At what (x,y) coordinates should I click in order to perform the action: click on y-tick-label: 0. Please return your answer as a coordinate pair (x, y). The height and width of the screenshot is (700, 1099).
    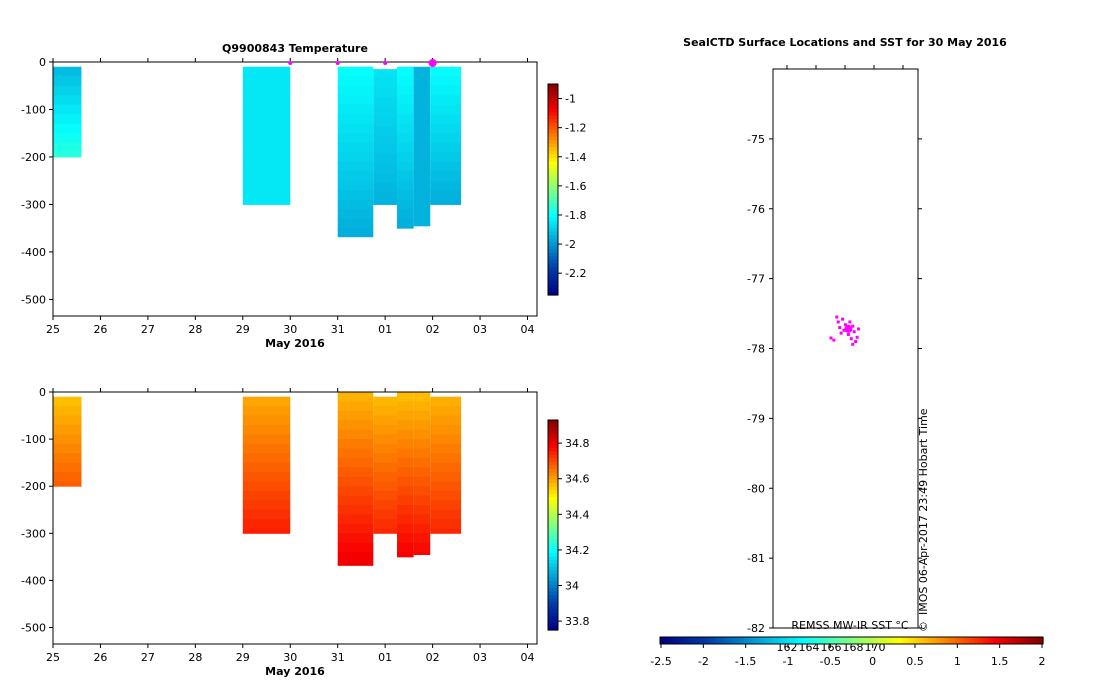
    Looking at the image, I should click on (42, 392).